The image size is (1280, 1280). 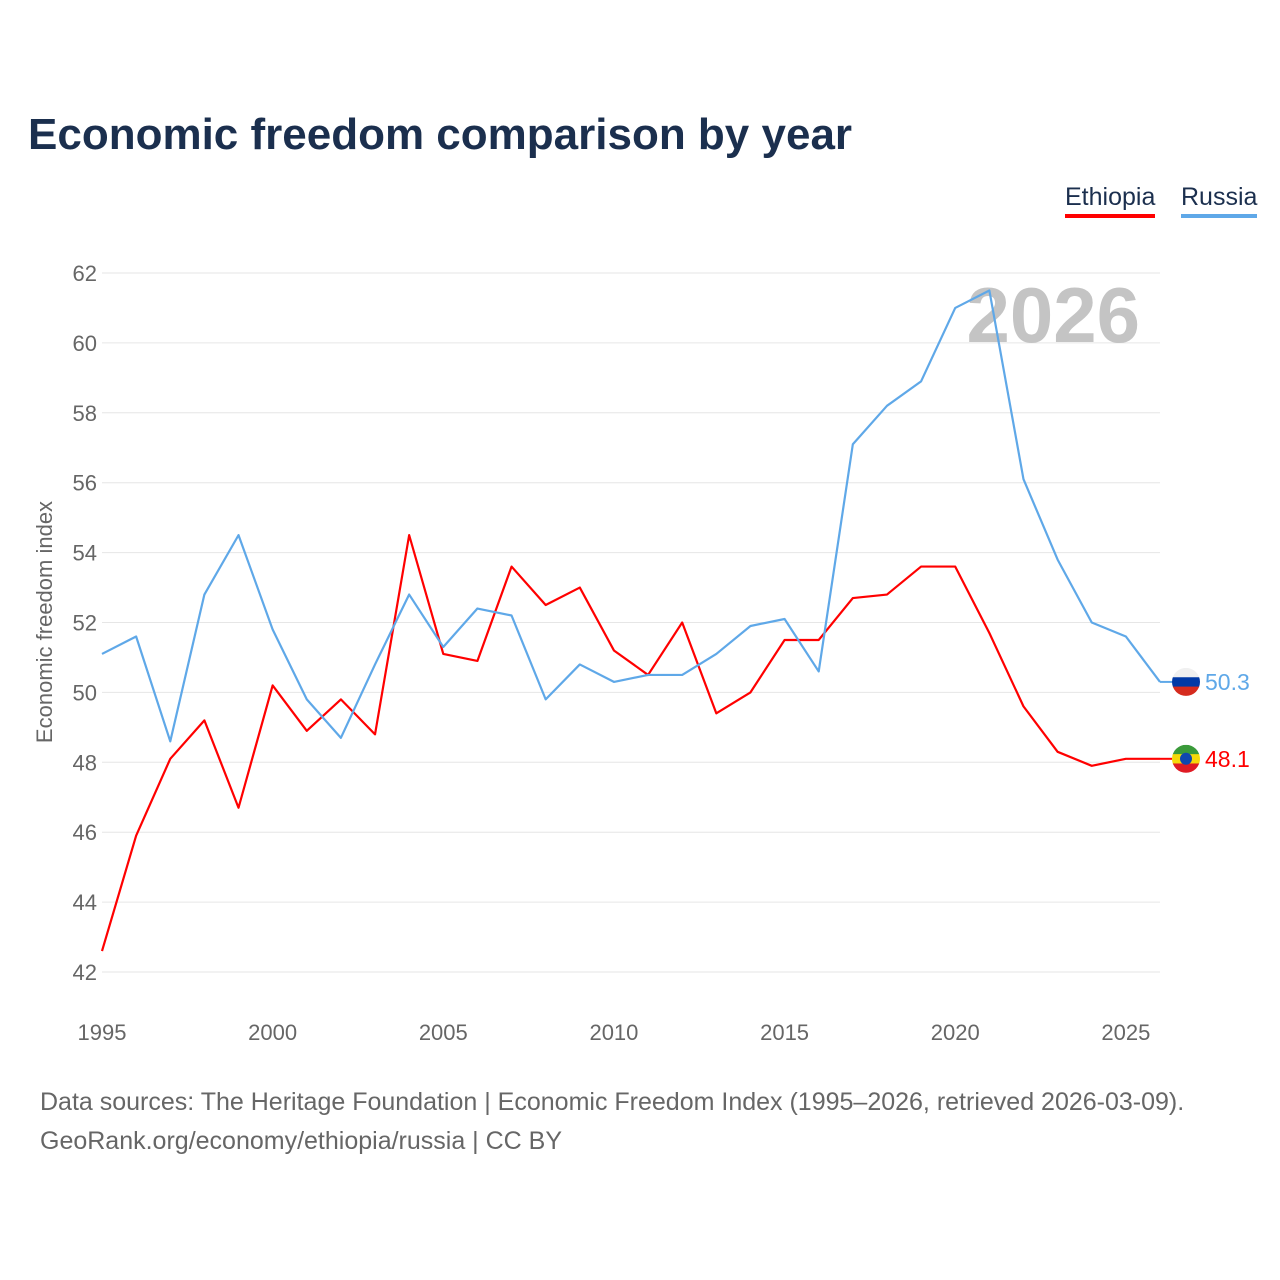 I want to click on x-tick-label: 1995, so click(x=102, y=1032).